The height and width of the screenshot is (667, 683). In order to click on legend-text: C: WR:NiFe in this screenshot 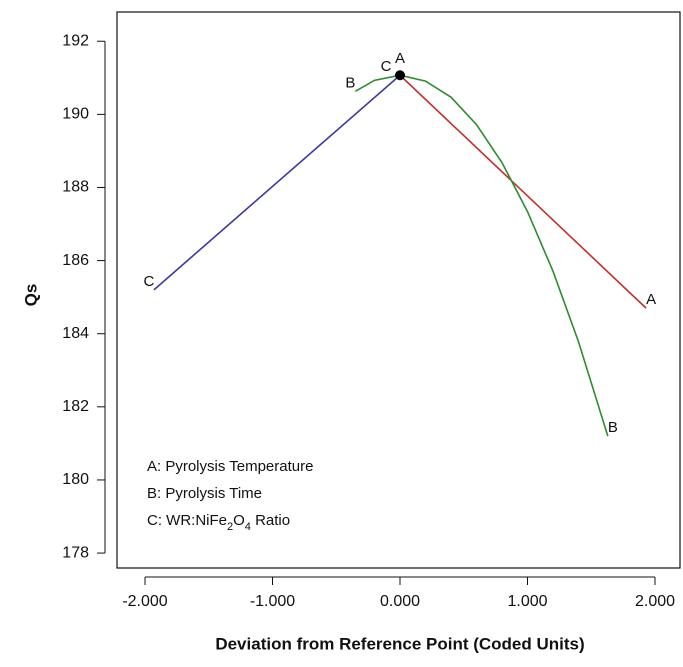, I will do `click(187, 520)`.